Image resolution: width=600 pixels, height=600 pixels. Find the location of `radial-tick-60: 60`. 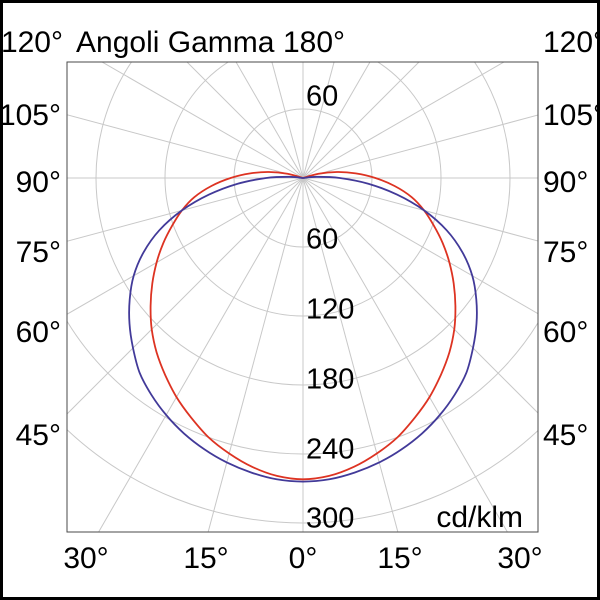

radial-tick-60: 60 is located at coordinates (322, 239).